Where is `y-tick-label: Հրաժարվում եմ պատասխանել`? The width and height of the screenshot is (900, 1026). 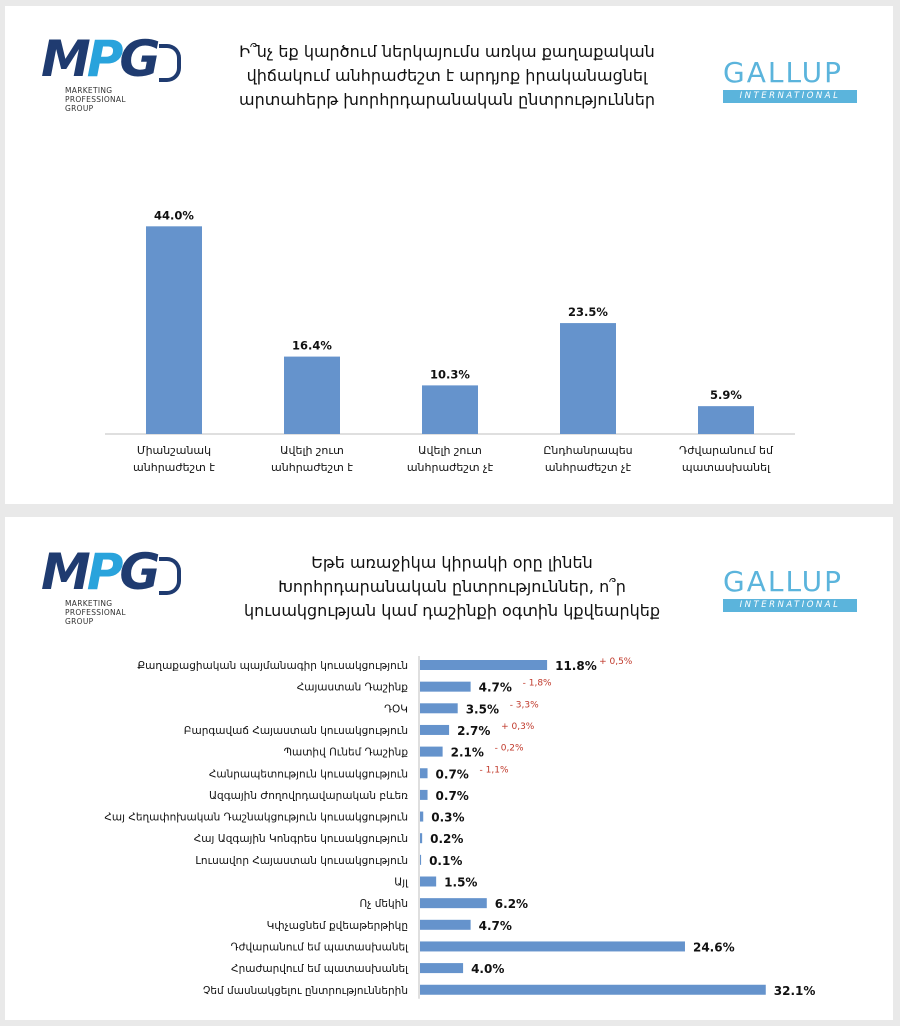
y-tick-label: Հրաժարվում եմ պատասխանել is located at coordinates (320, 969).